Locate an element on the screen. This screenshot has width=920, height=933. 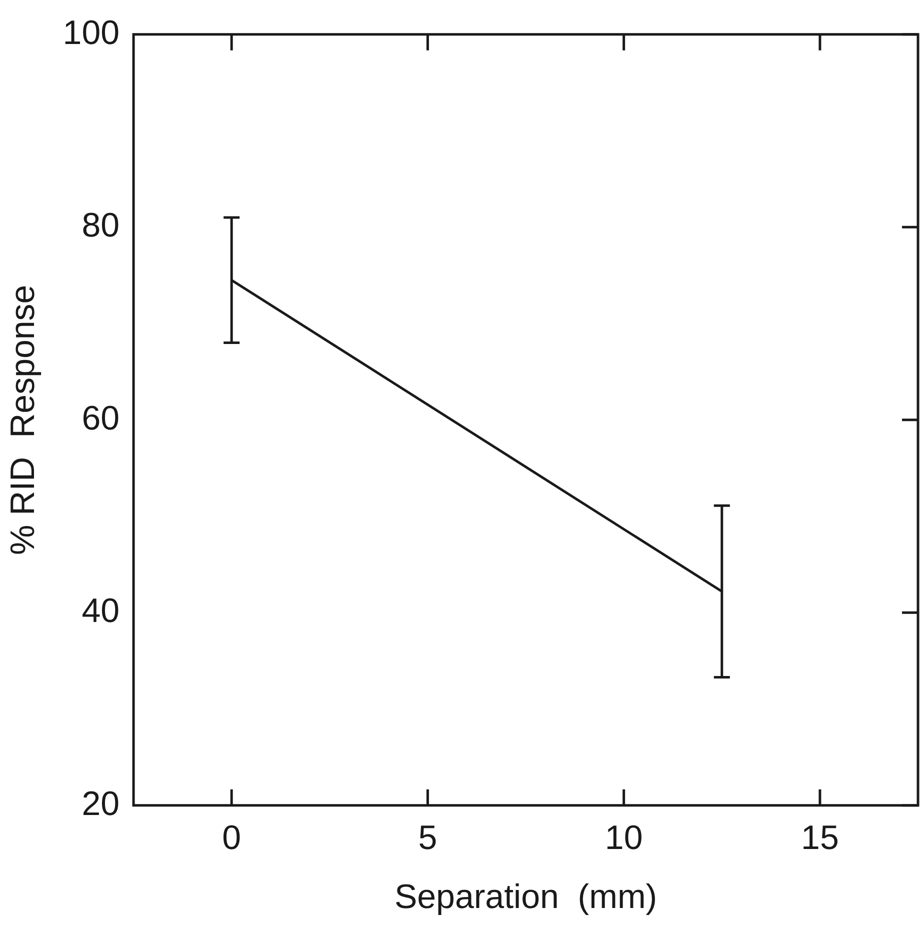
y-tick-label: 80 is located at coordinates (101, 225).